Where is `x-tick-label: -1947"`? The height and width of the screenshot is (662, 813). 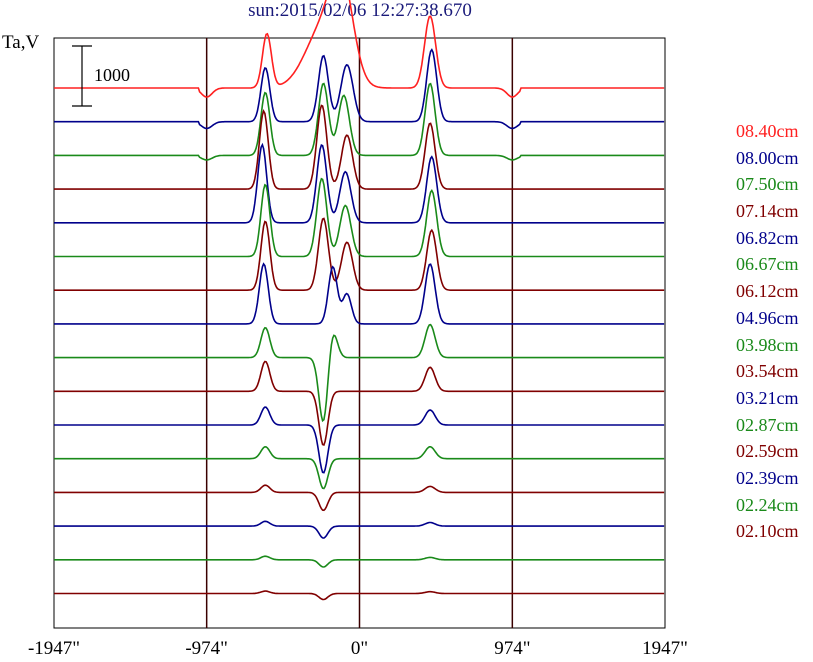
x-tick-label: -1947" is located at coordinates (54, 648).